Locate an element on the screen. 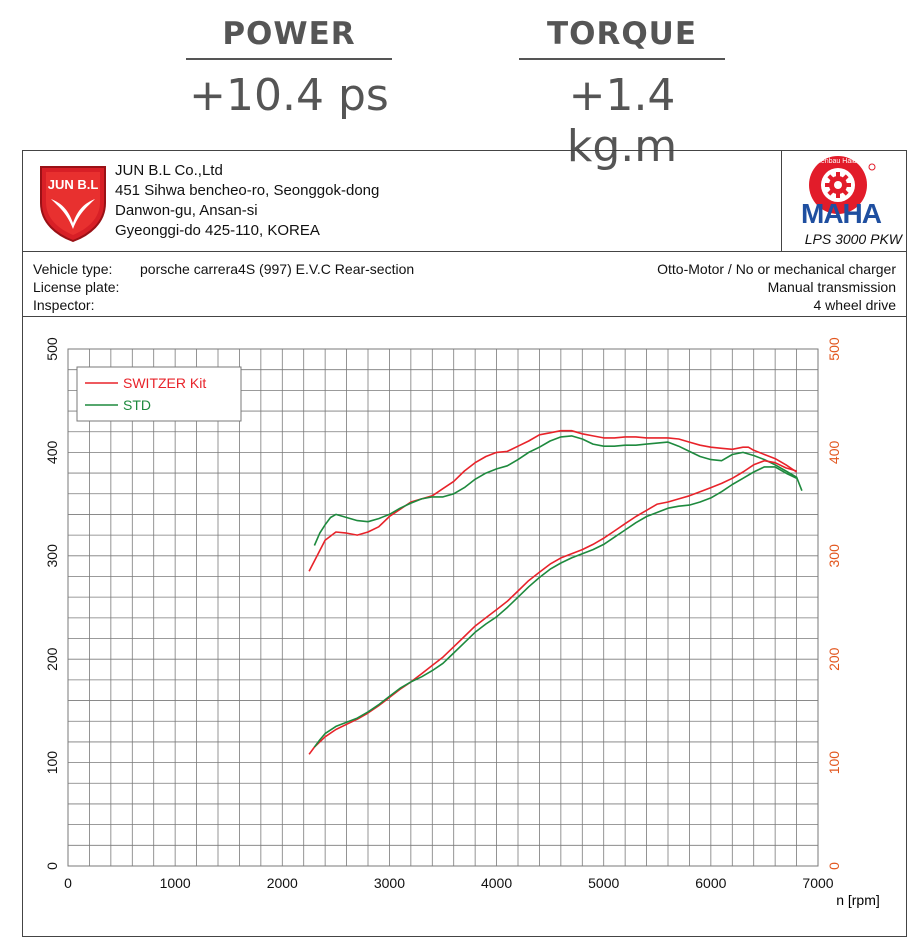  y-tick-label-right: 200 is located at coordinates (834, 659).